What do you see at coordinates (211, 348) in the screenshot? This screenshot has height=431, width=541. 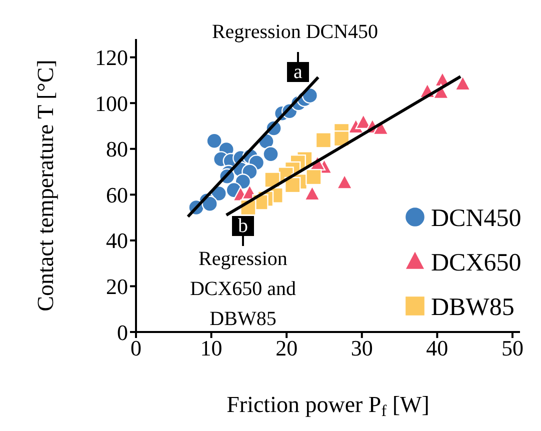 I see `x-tick-label: 10` at bounding box center [211, 348].